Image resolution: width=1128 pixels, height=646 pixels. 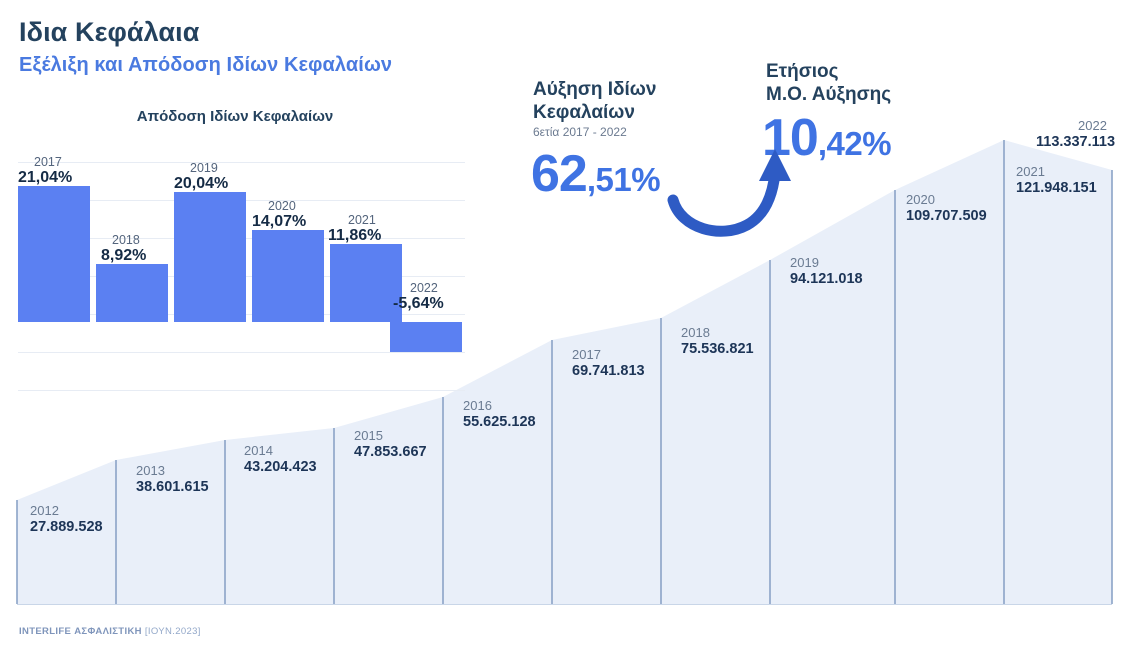 I want to click on area-label-value-2012: 27.889.528, so click(x=66, y=527).